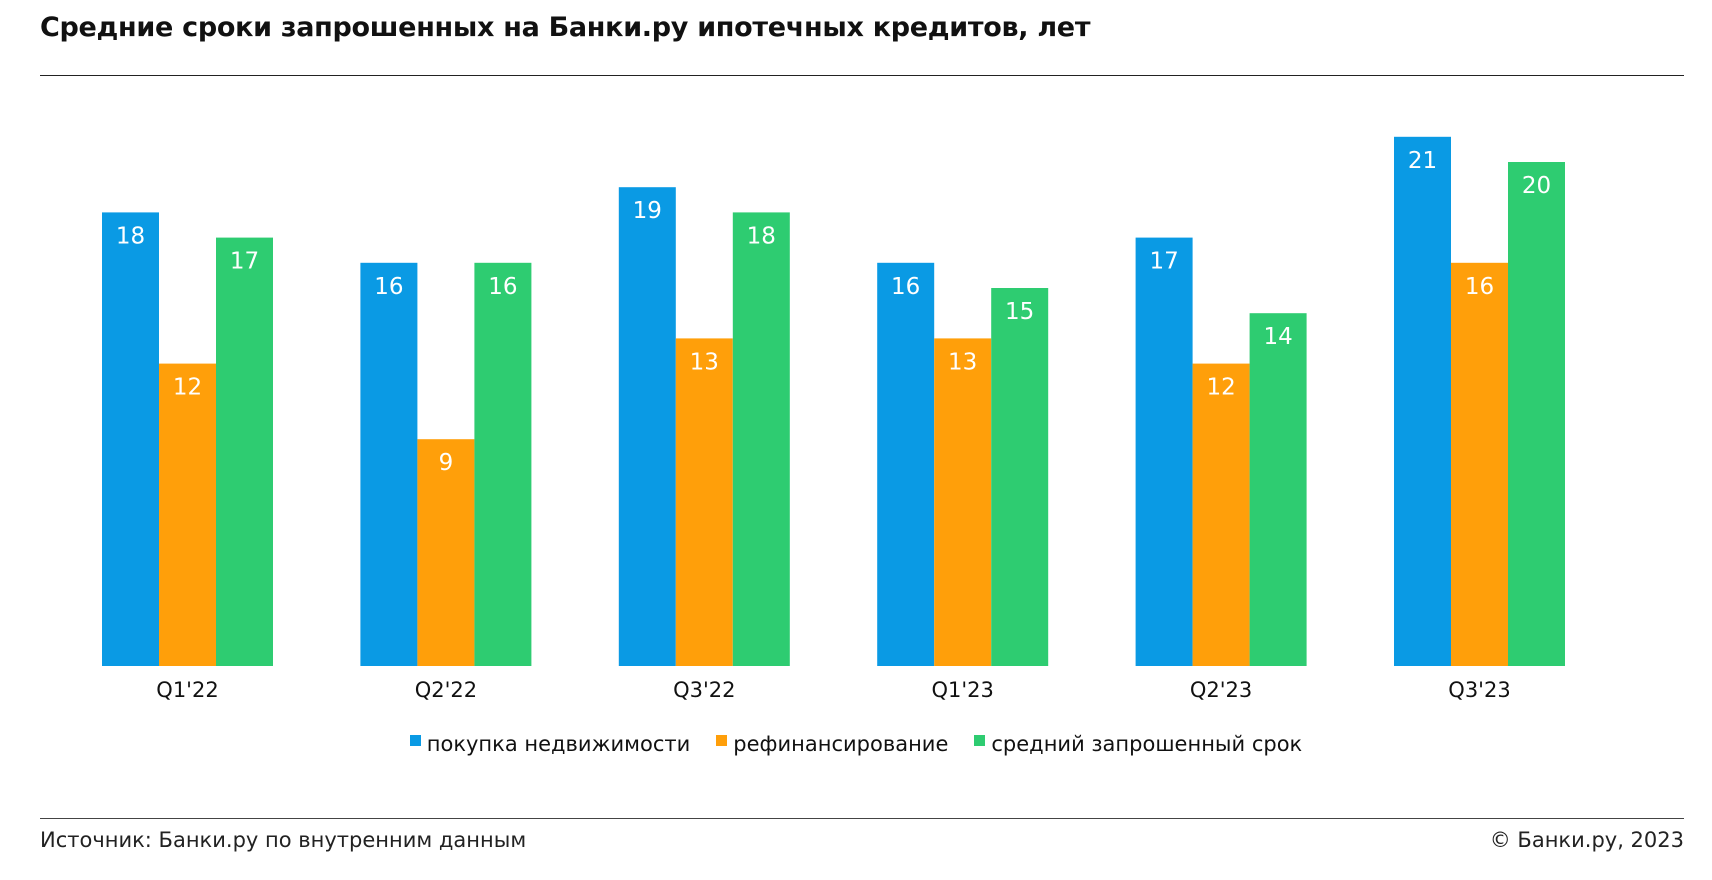 Image resolution: width=1712 pixels, height=880 pixels. What do you see at coordinates (283, 840) in the screenshot?
I see `source-note: Источник: Банки.ру по внутренним данным` at bounding box center [283, 840].